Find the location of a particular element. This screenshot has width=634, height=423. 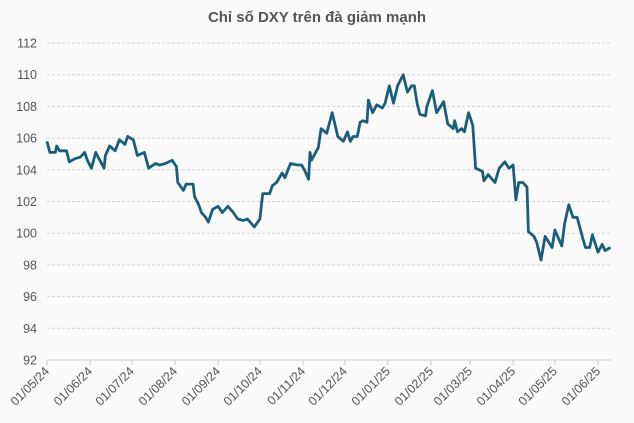

x-tick-label: 01/12/24 is located at coordinates (328, 386).